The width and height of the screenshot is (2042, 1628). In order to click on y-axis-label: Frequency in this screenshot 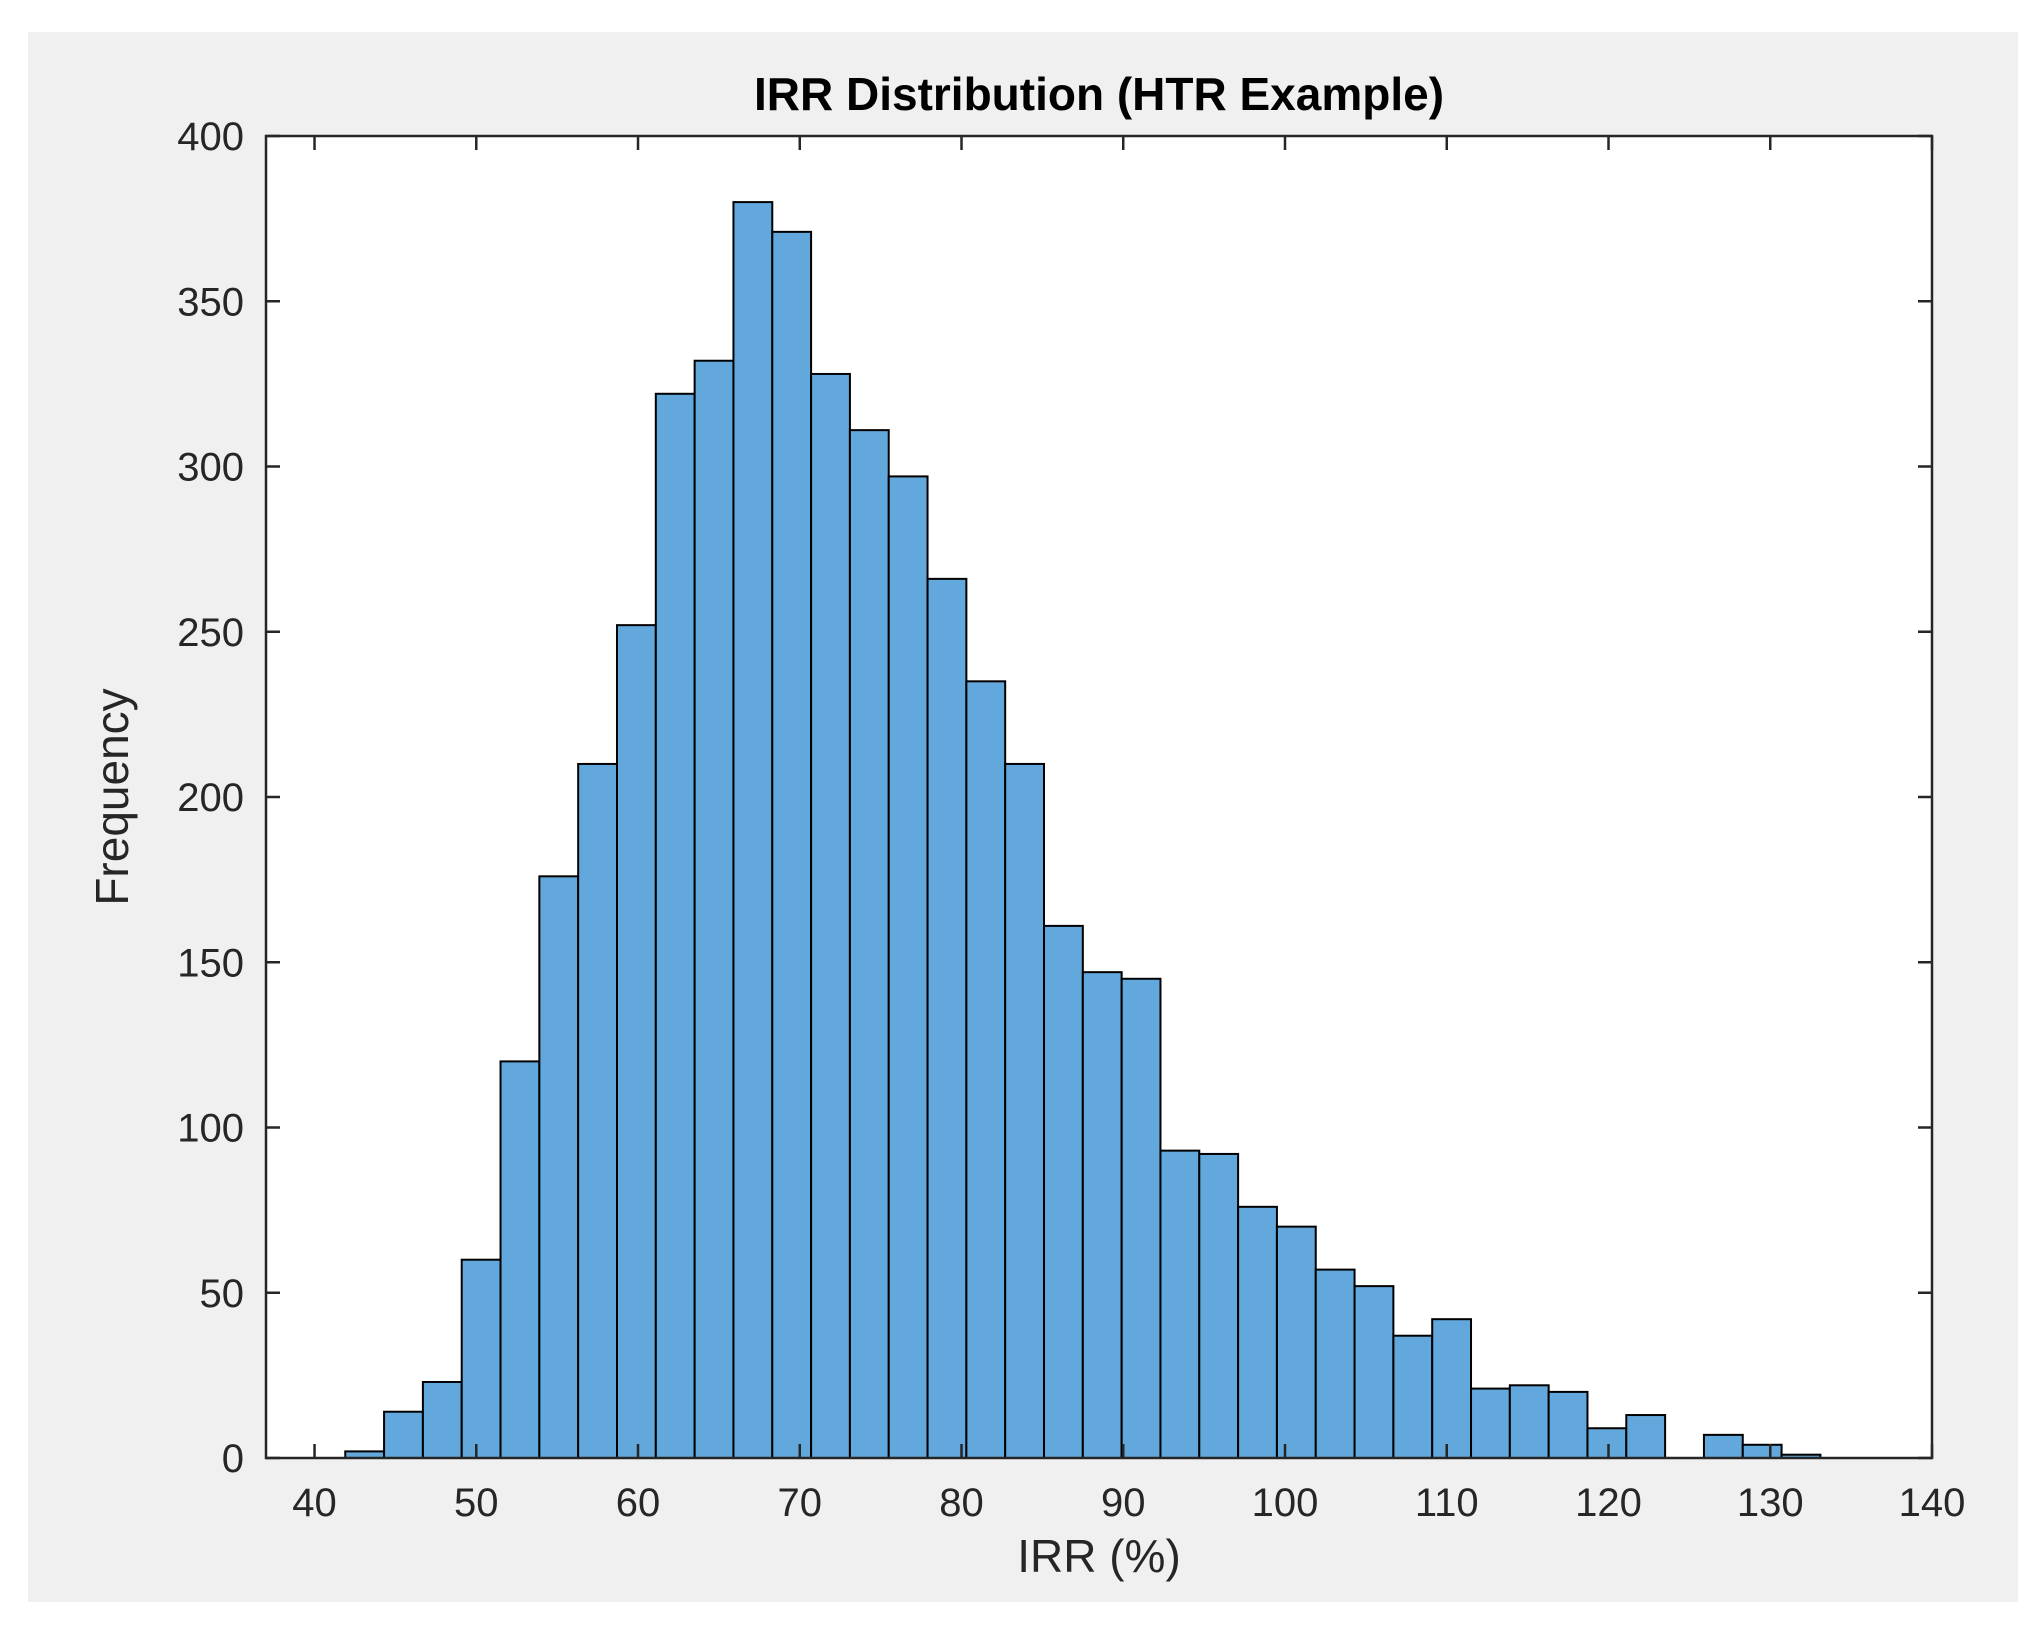, I will do `click(112, 796)`.